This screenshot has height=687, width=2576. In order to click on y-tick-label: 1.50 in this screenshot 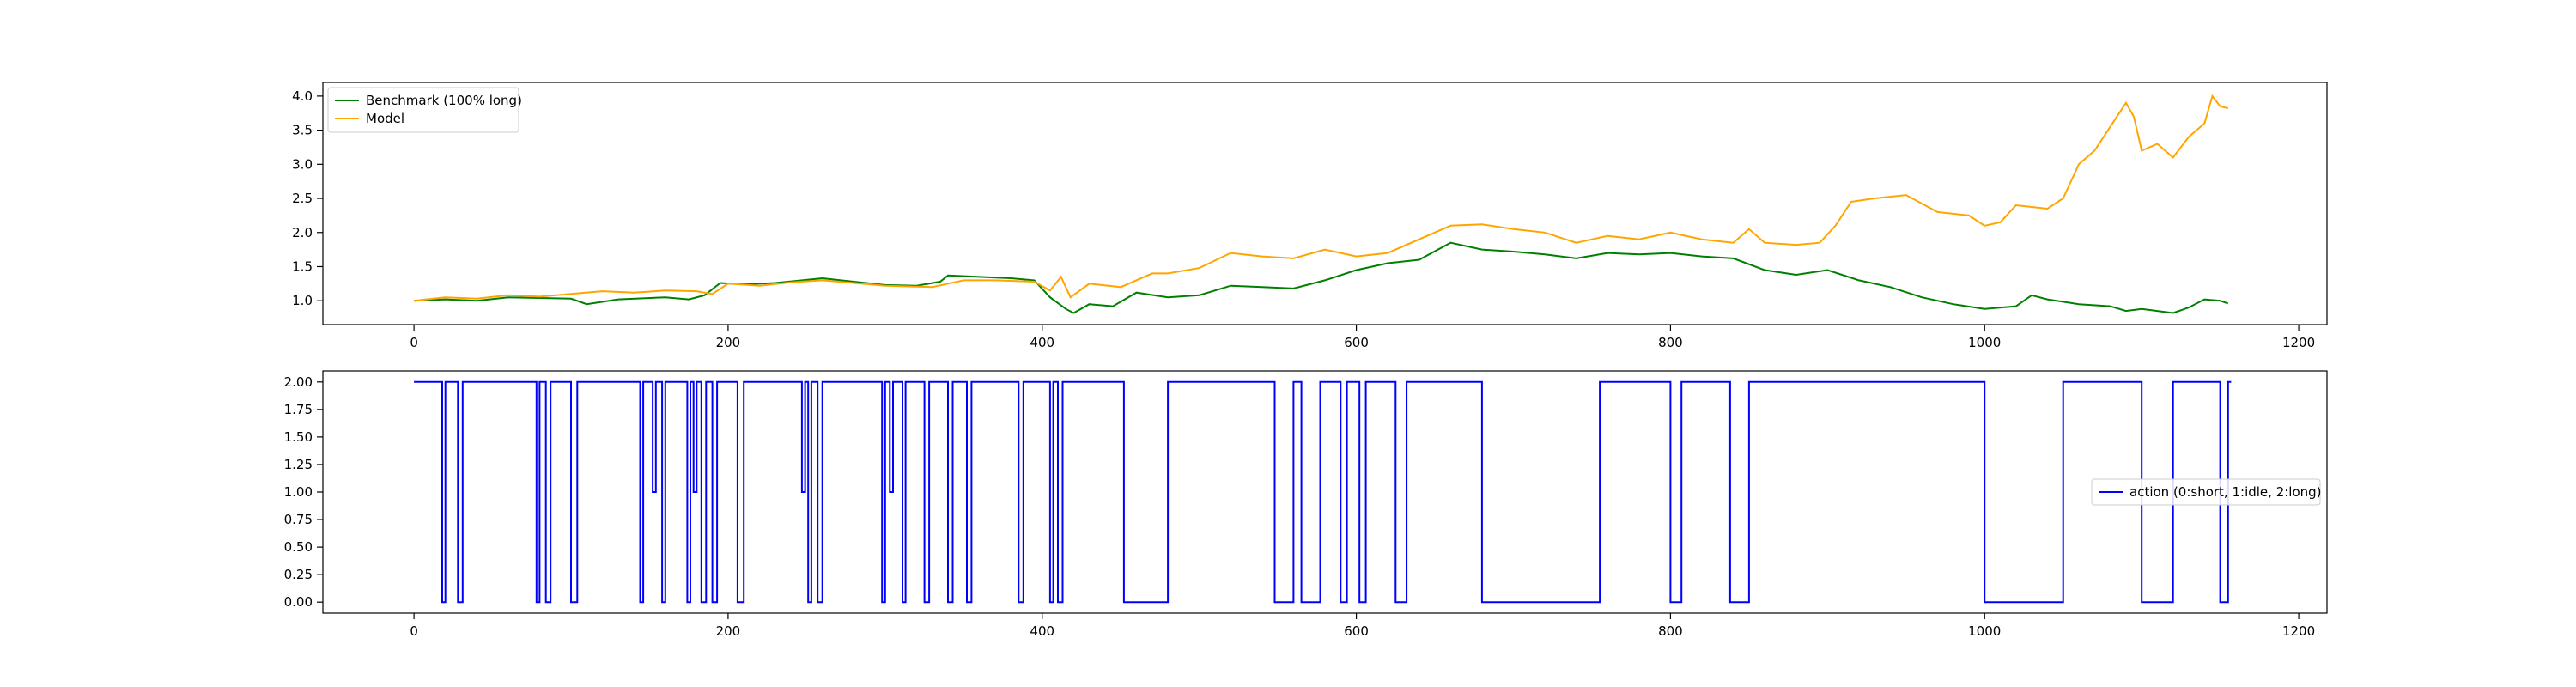, I will do `click(298, 437)`.